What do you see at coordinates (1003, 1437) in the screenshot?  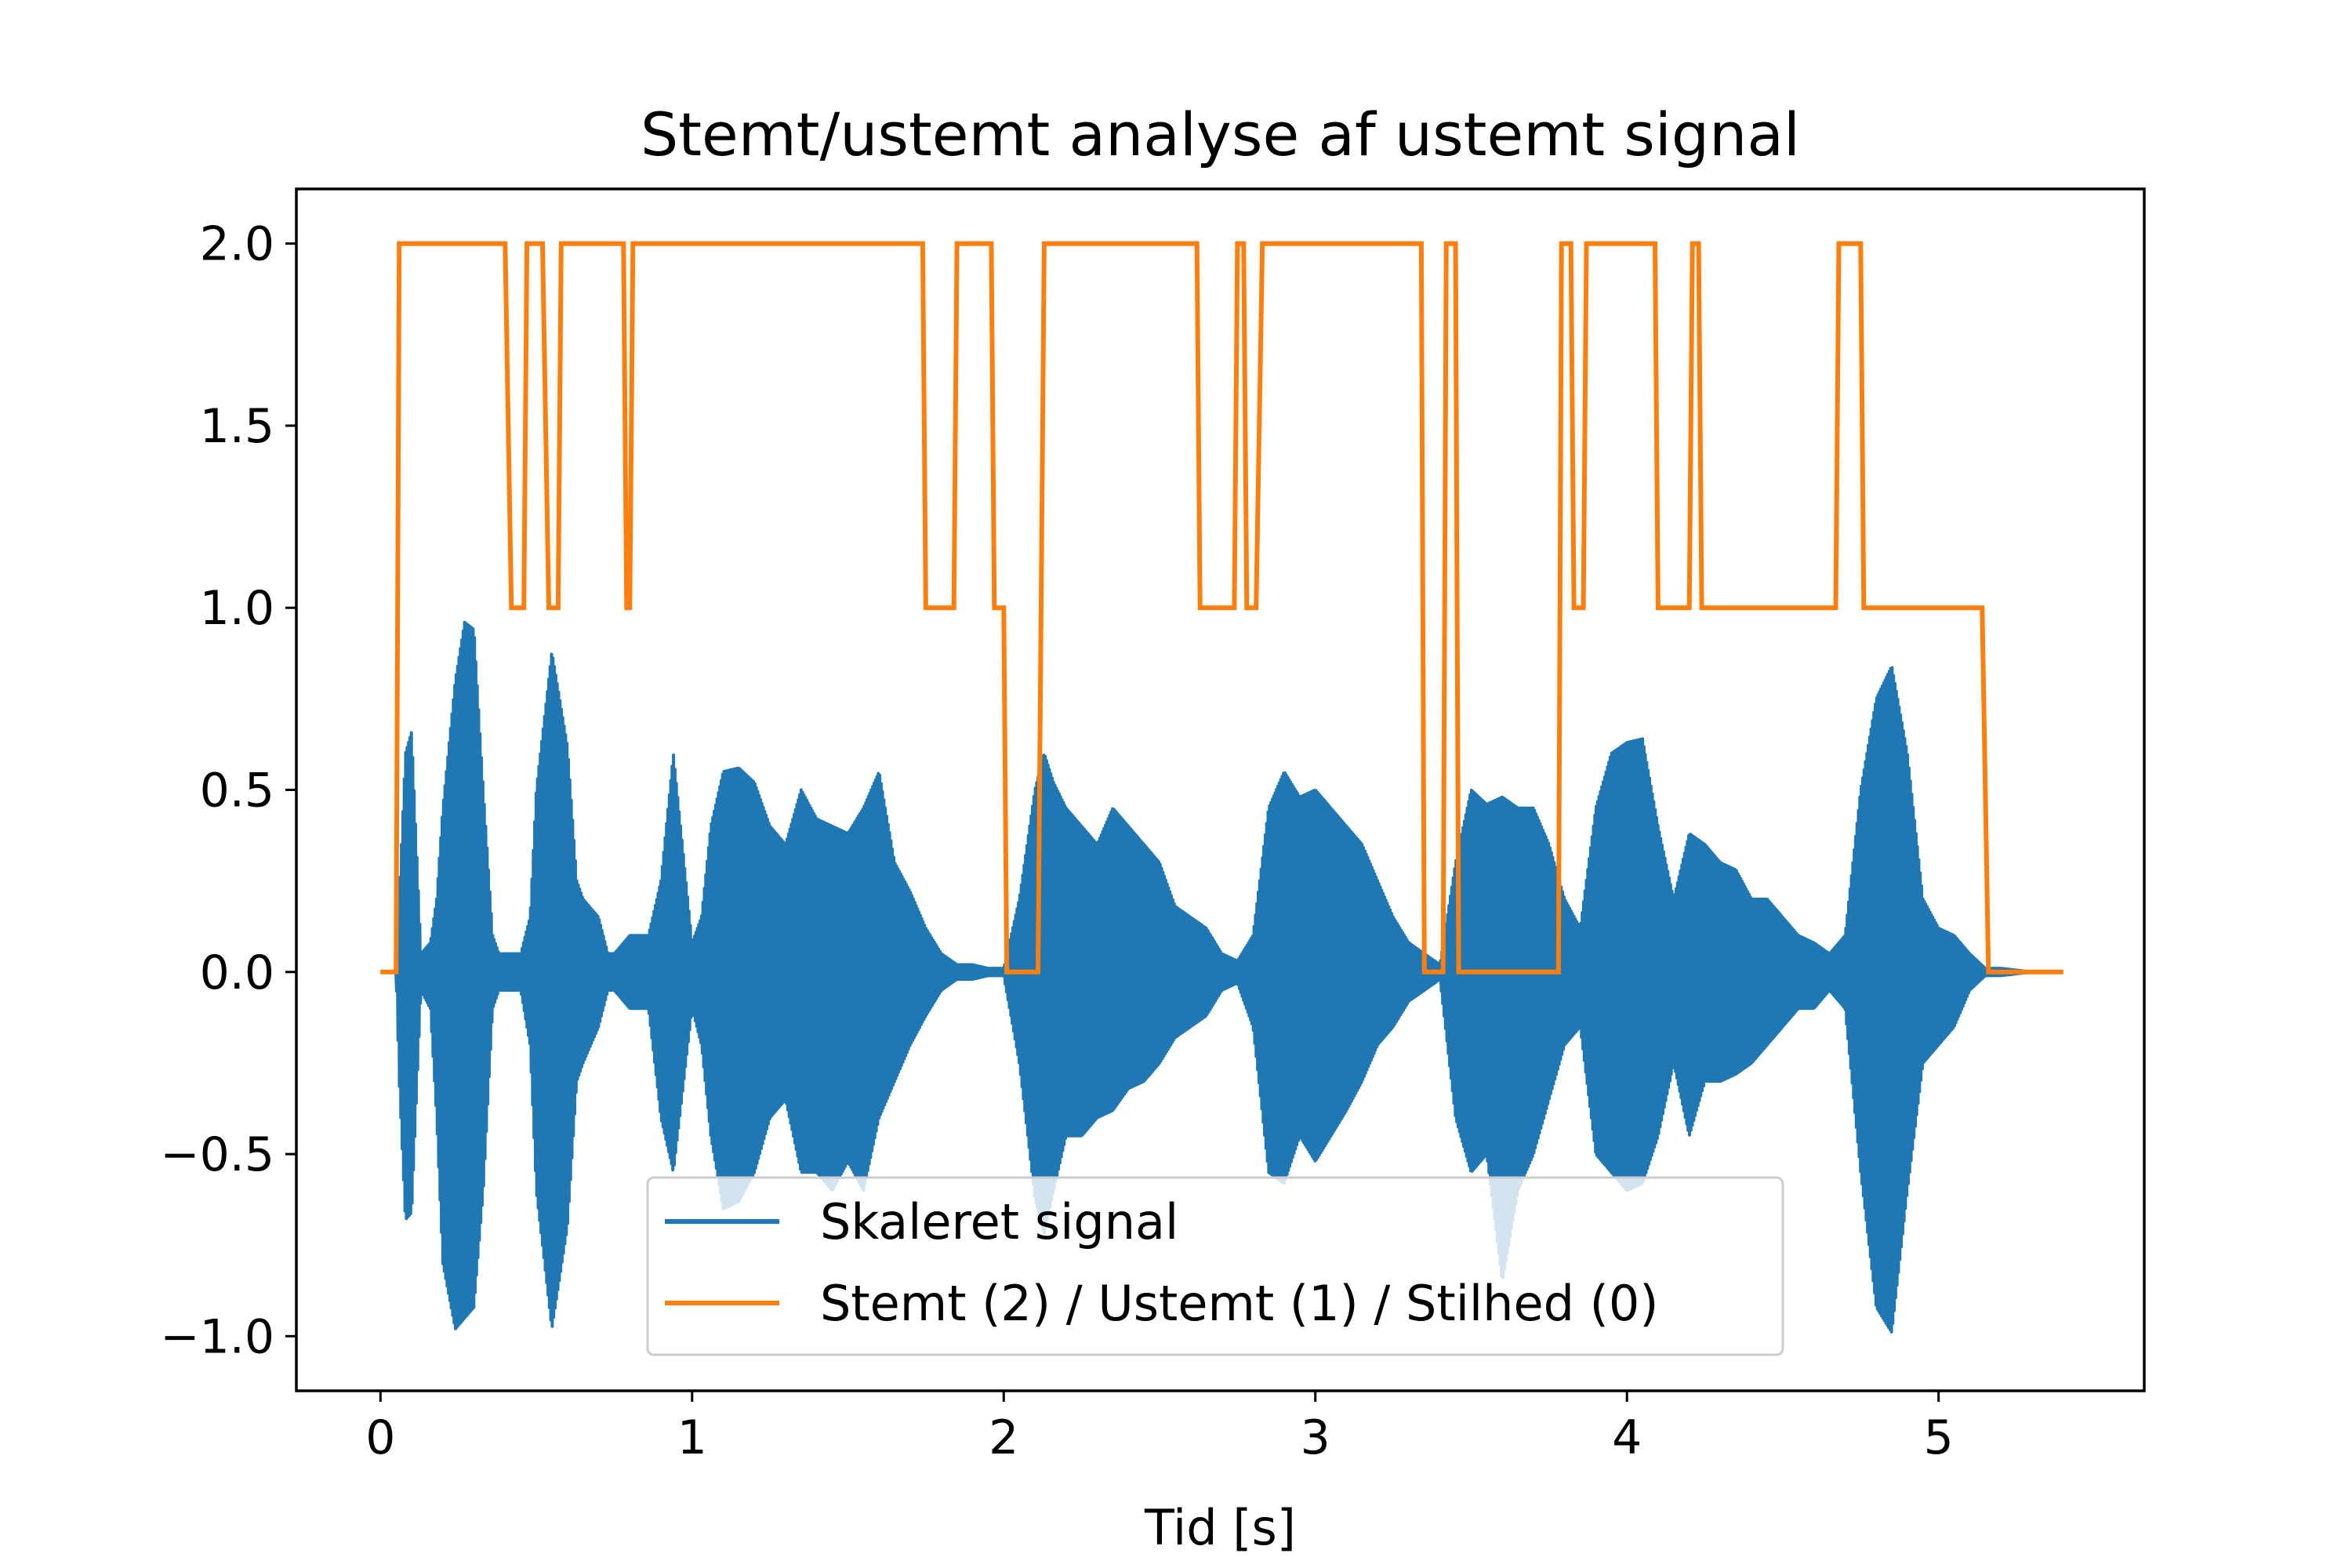 I see `x-tick-label: 2` at bounding box center [1003, 1437].